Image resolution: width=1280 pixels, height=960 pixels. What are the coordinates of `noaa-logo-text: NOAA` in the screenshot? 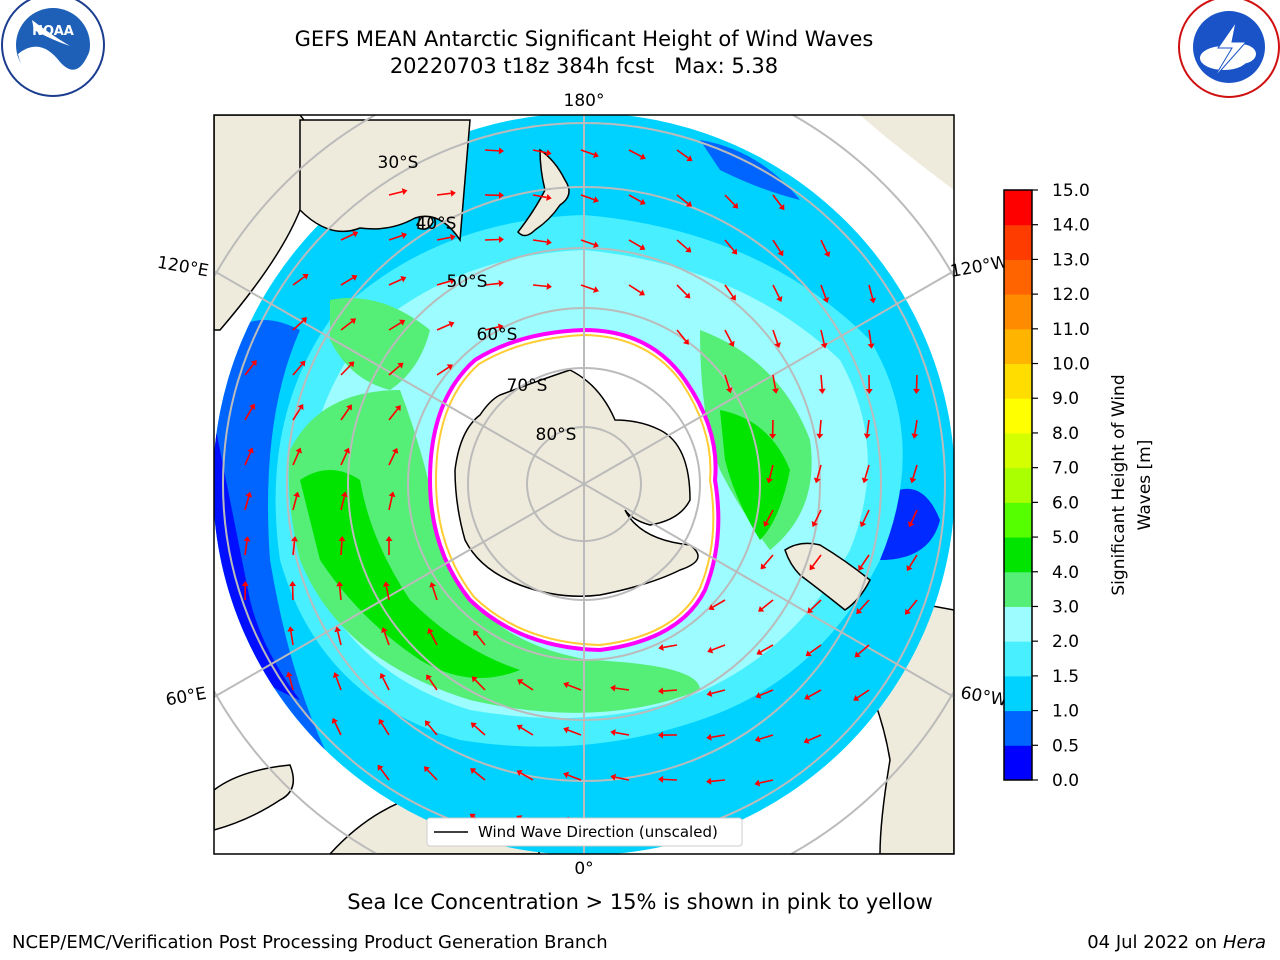 It's located at (53, 31).